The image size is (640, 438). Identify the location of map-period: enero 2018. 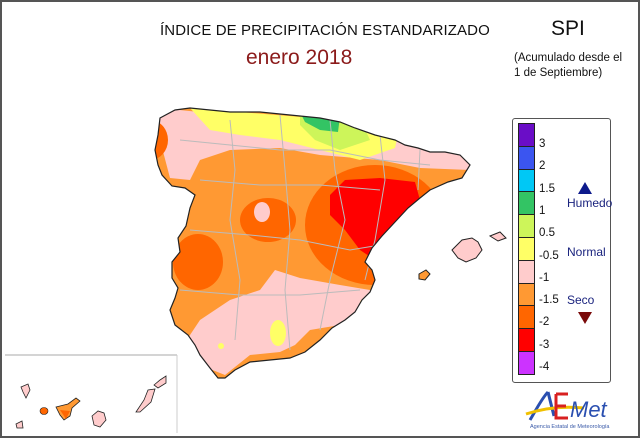
(299, 57).